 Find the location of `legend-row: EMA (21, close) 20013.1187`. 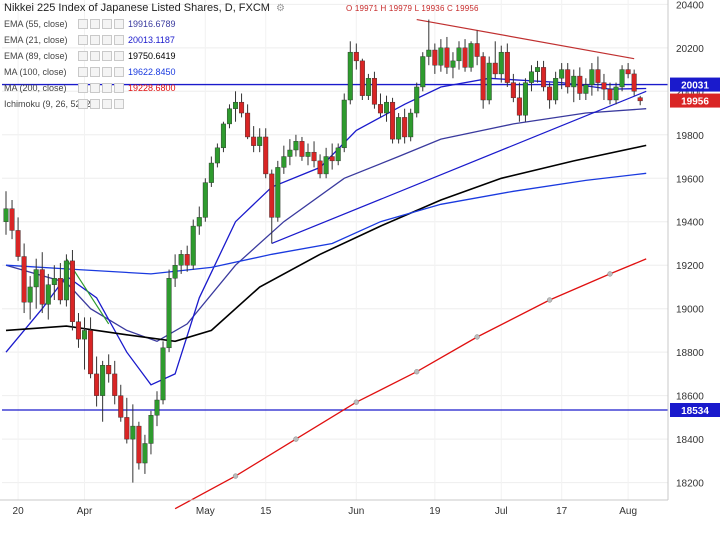

legend-row: EMA (21, close) 20013.1187 is located at coordinates (89, 39).